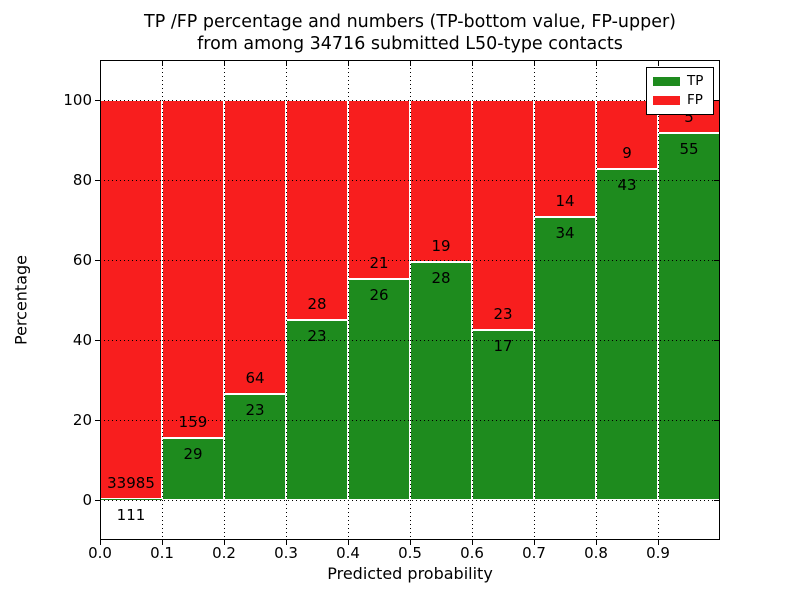  Describe the element at coordinates (695, 81) in the screenshot. I see `legend-label-tp: TP` at that location.